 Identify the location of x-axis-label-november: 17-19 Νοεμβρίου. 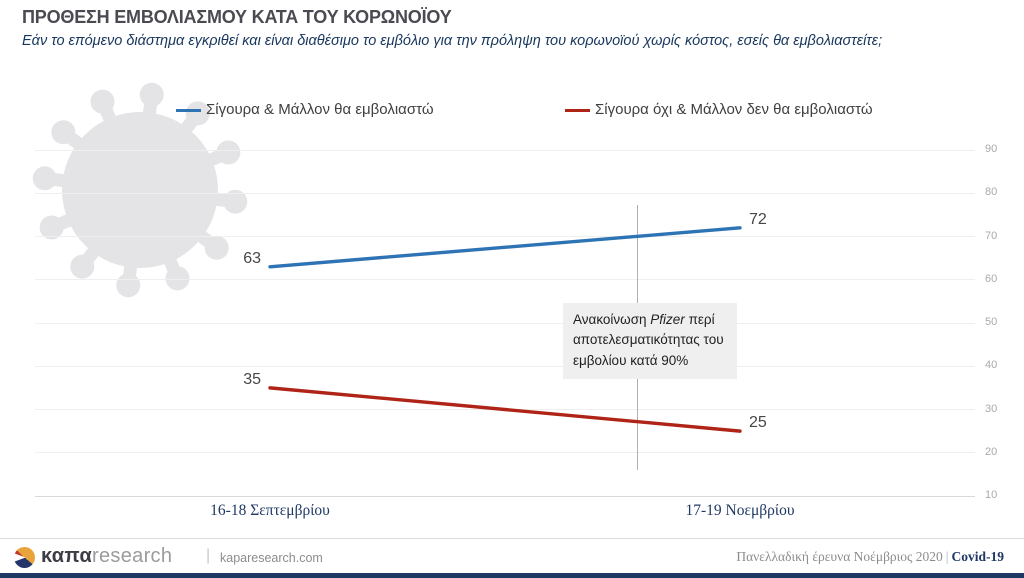
(740, 510).